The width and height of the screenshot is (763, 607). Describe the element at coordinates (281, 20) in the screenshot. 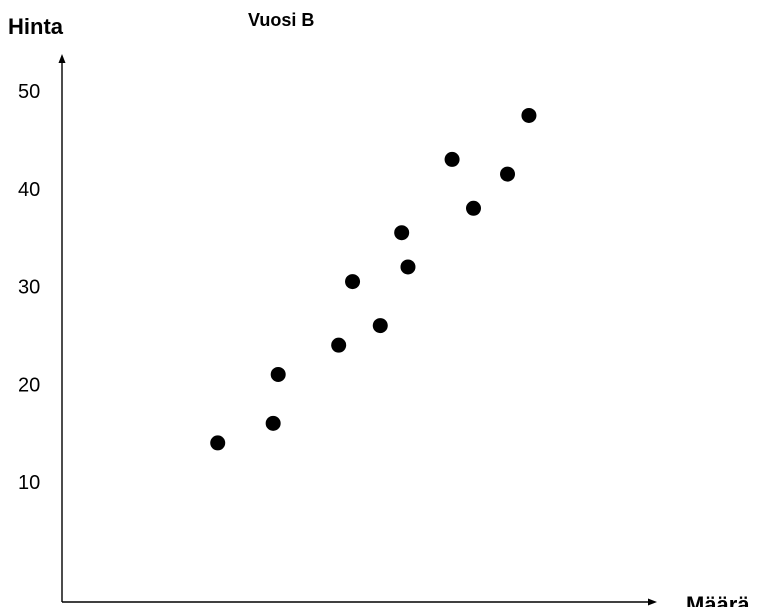

I see `chart-title: Vuosi B` at that location.